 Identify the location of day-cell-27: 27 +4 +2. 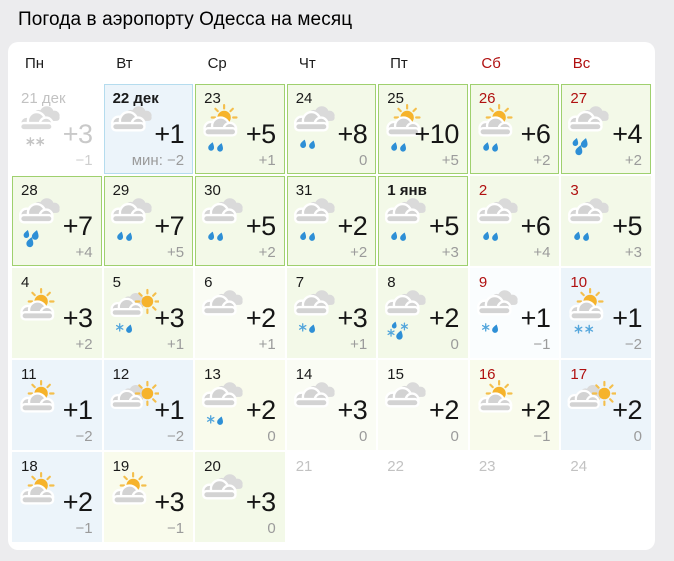
(606, 129).